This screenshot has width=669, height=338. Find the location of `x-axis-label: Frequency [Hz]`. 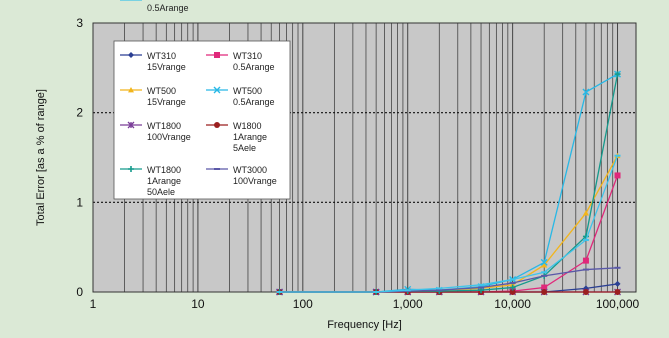

x-axis-label: Frequency [Hz] is located at coordinates (364, 325).